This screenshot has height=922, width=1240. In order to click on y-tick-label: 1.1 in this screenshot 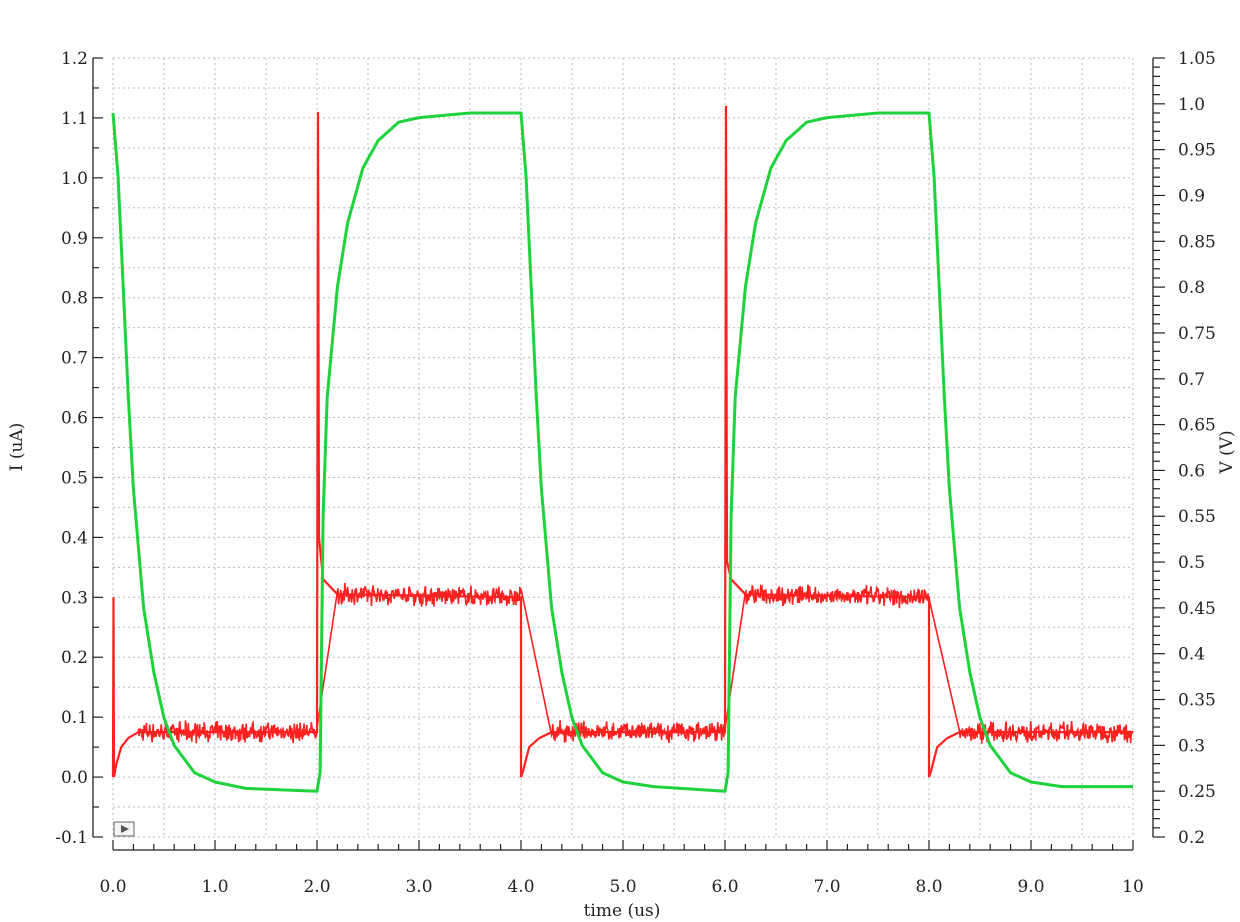, I will do `click(74, 119)`.